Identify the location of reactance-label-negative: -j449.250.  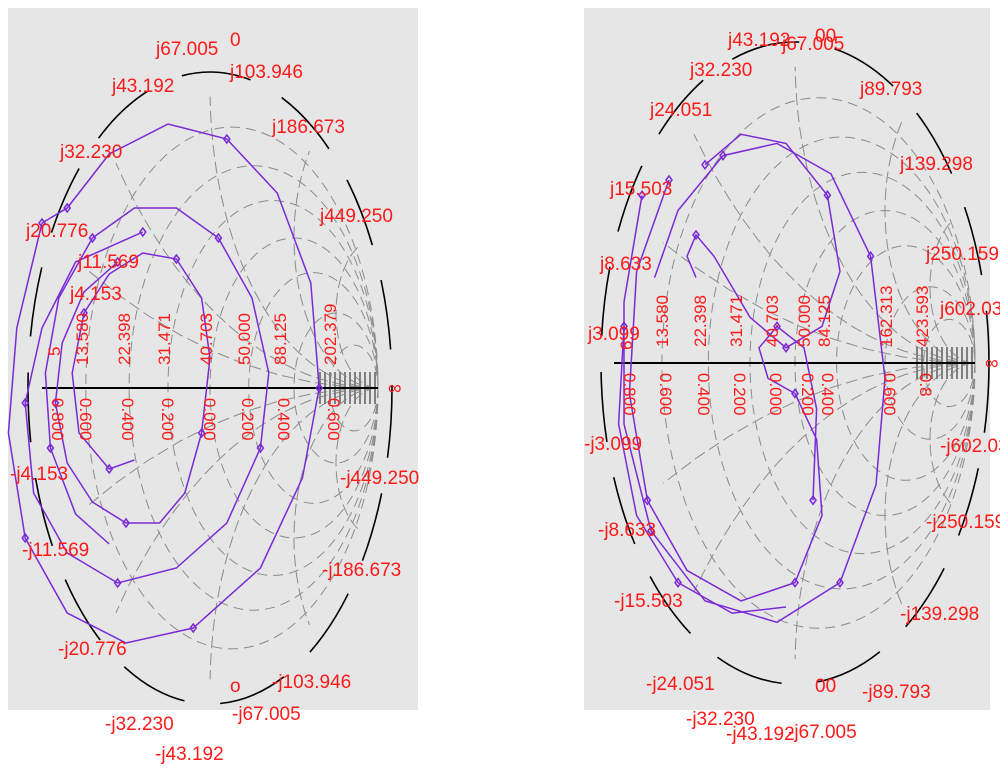
(379, 478).